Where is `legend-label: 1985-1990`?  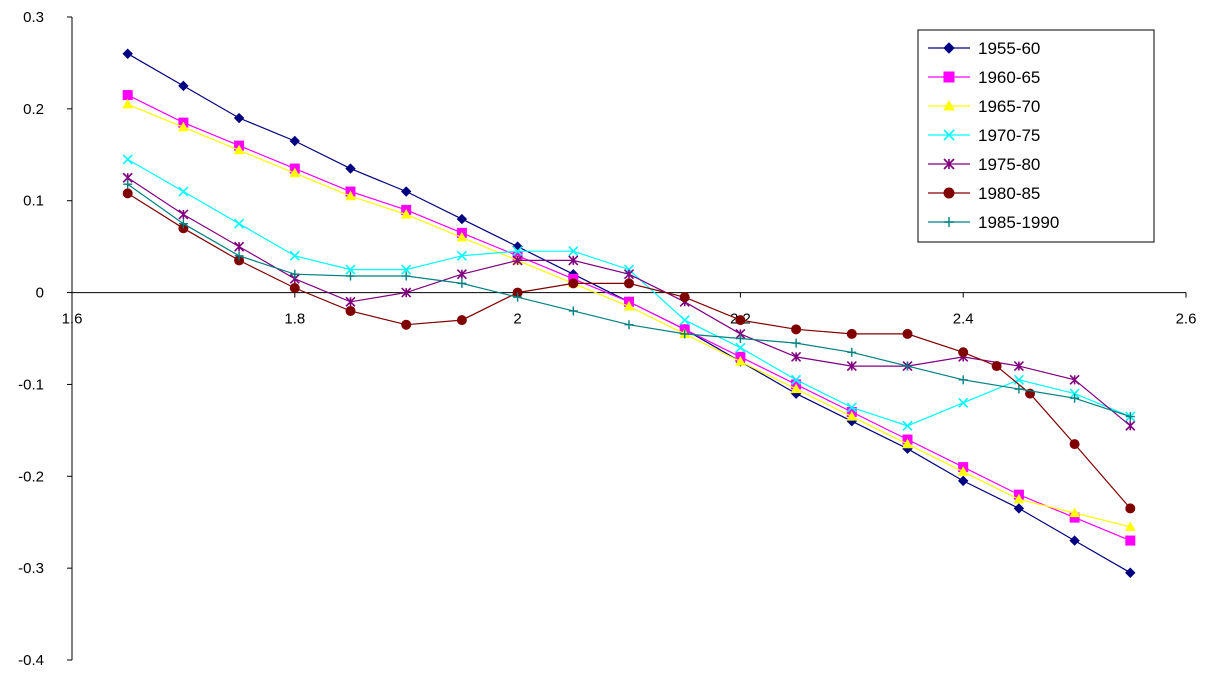 legend-label: 1985-1990 is located at coordinates (1018, 222).